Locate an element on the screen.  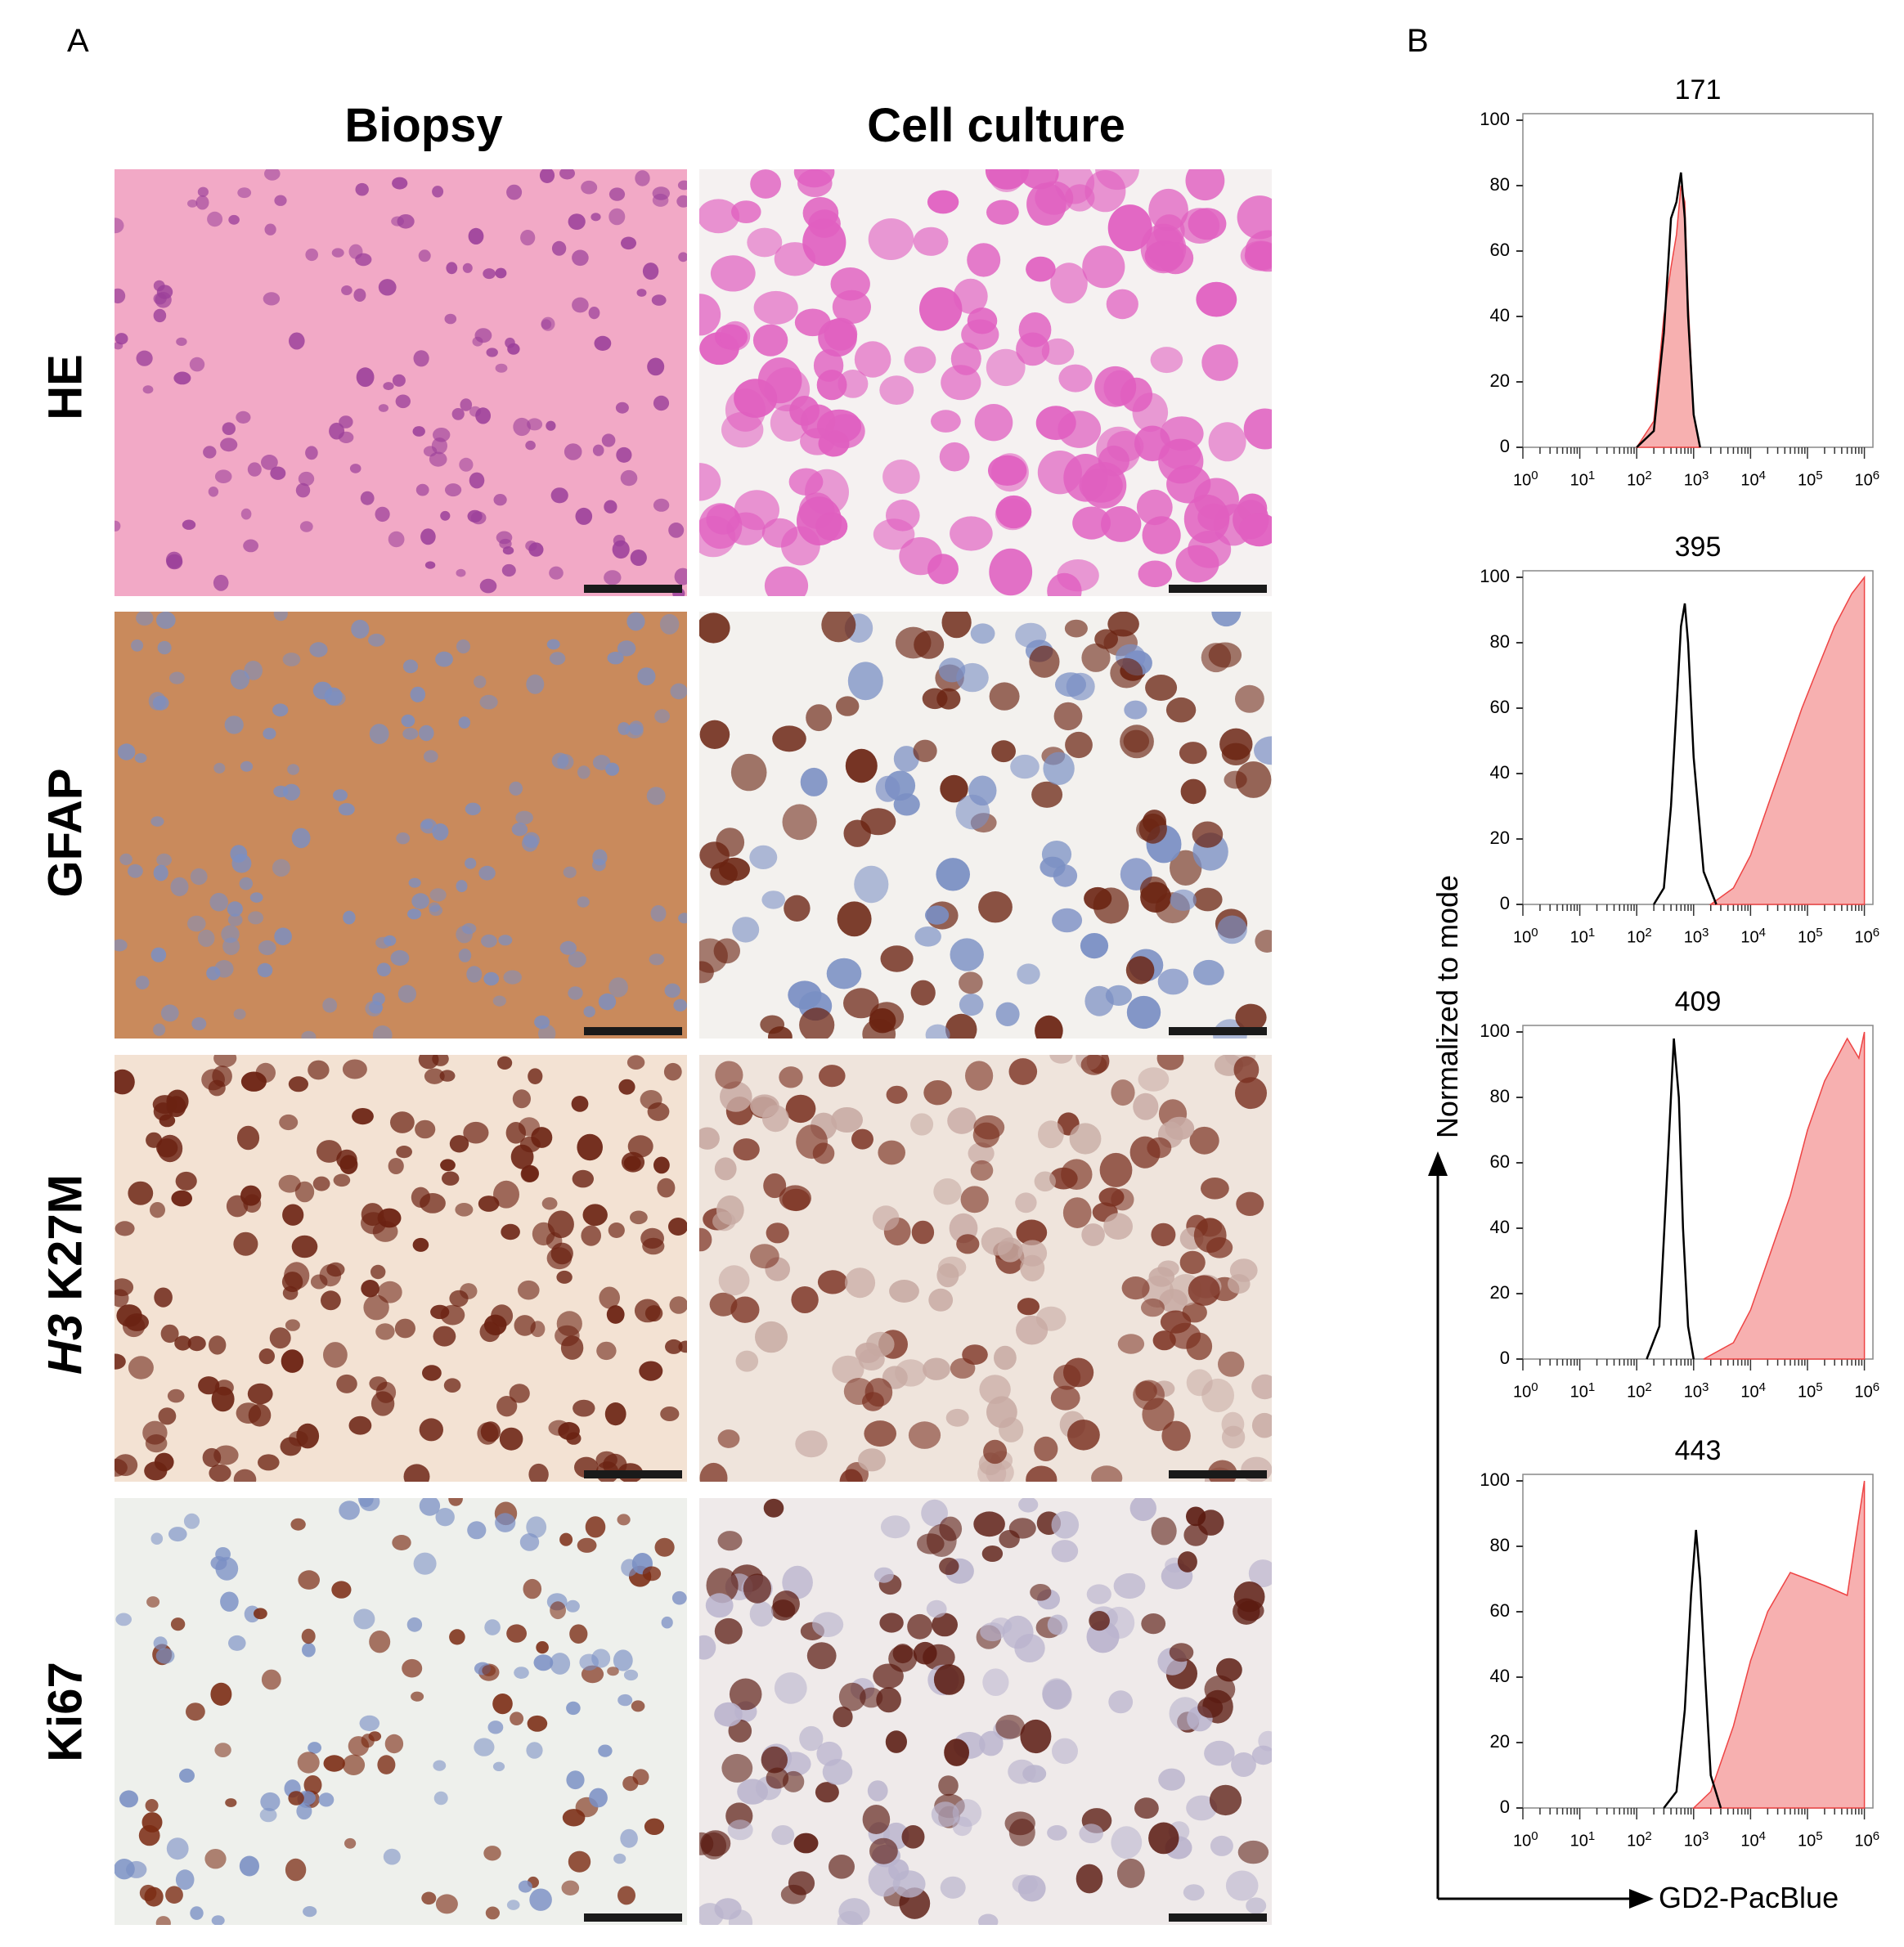
x-axis-arrowhead is located at coordinates (1642, 1899).